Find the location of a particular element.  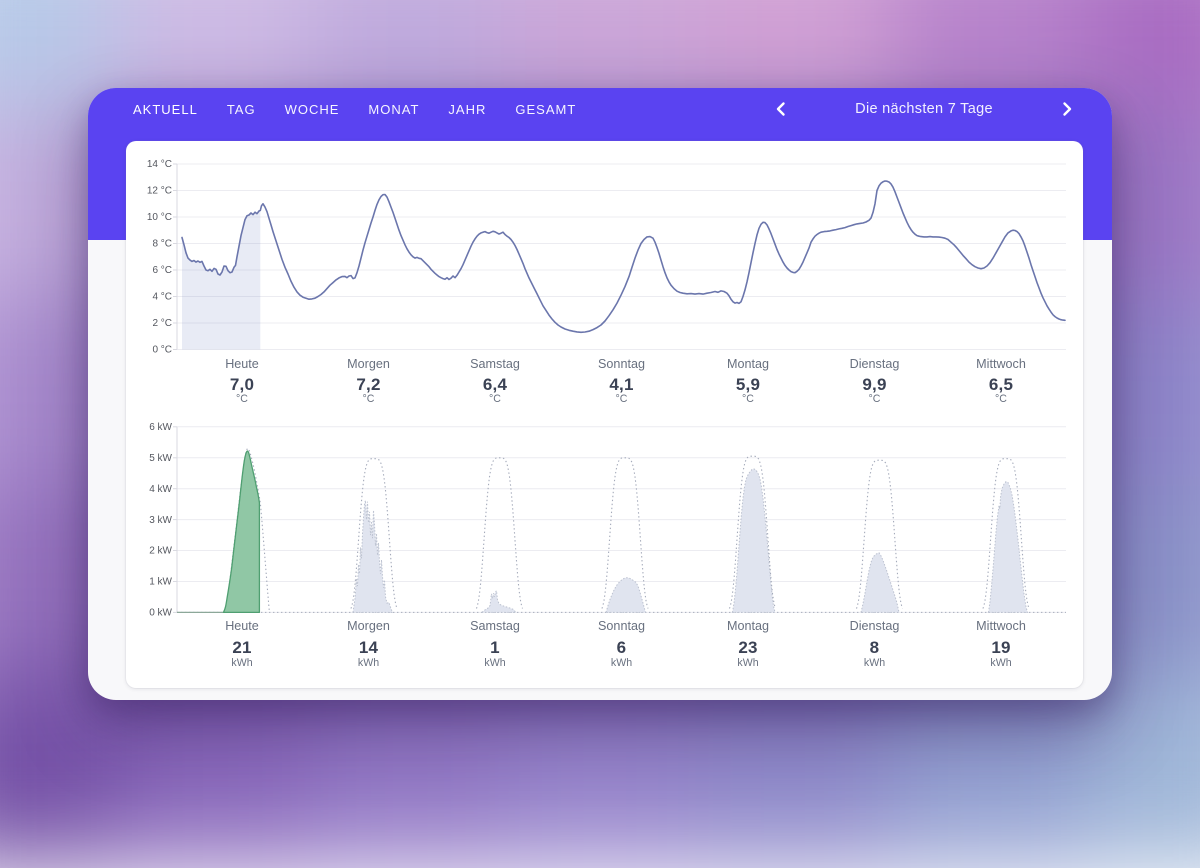

svg-text: 5,9 is located at coordinates (748, 384).